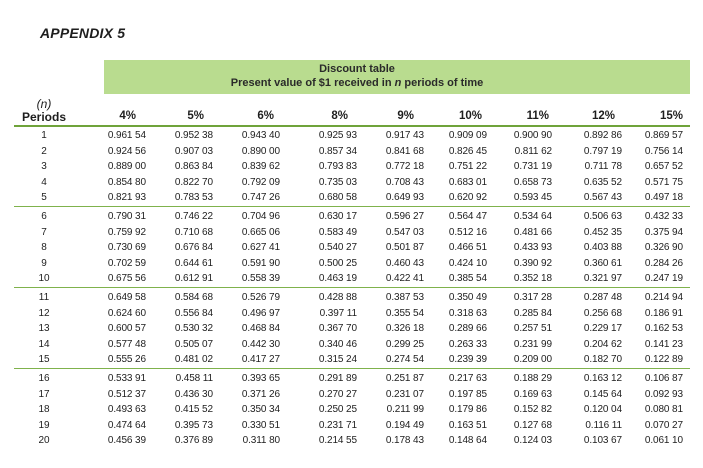  I want to click on discount-value: 0.145 64, so click(602, 394).